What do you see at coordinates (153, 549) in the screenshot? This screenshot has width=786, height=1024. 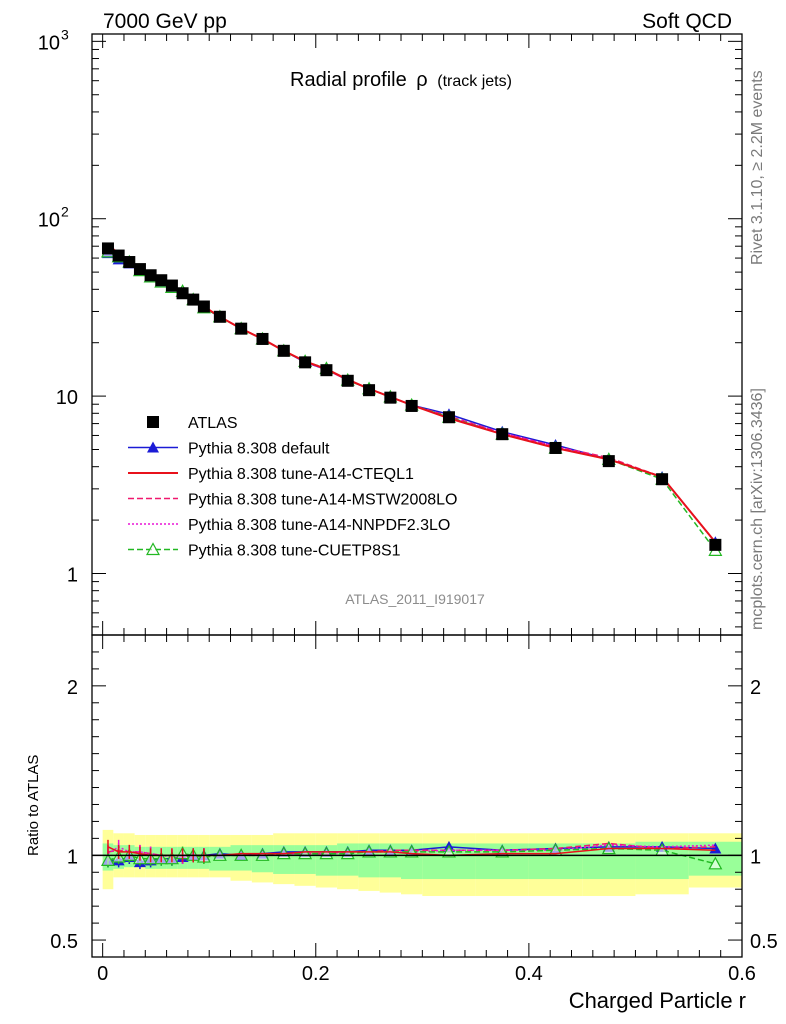 I see `legend-marker-cuetp8s1` at bounding box center [153, 549].